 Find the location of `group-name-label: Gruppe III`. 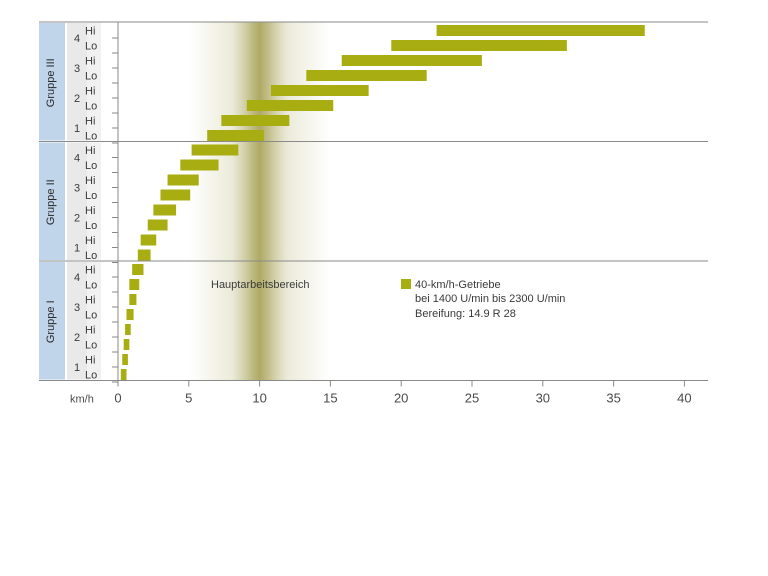

group-name-label: Gruppe III is located at coordinates (51, 82).